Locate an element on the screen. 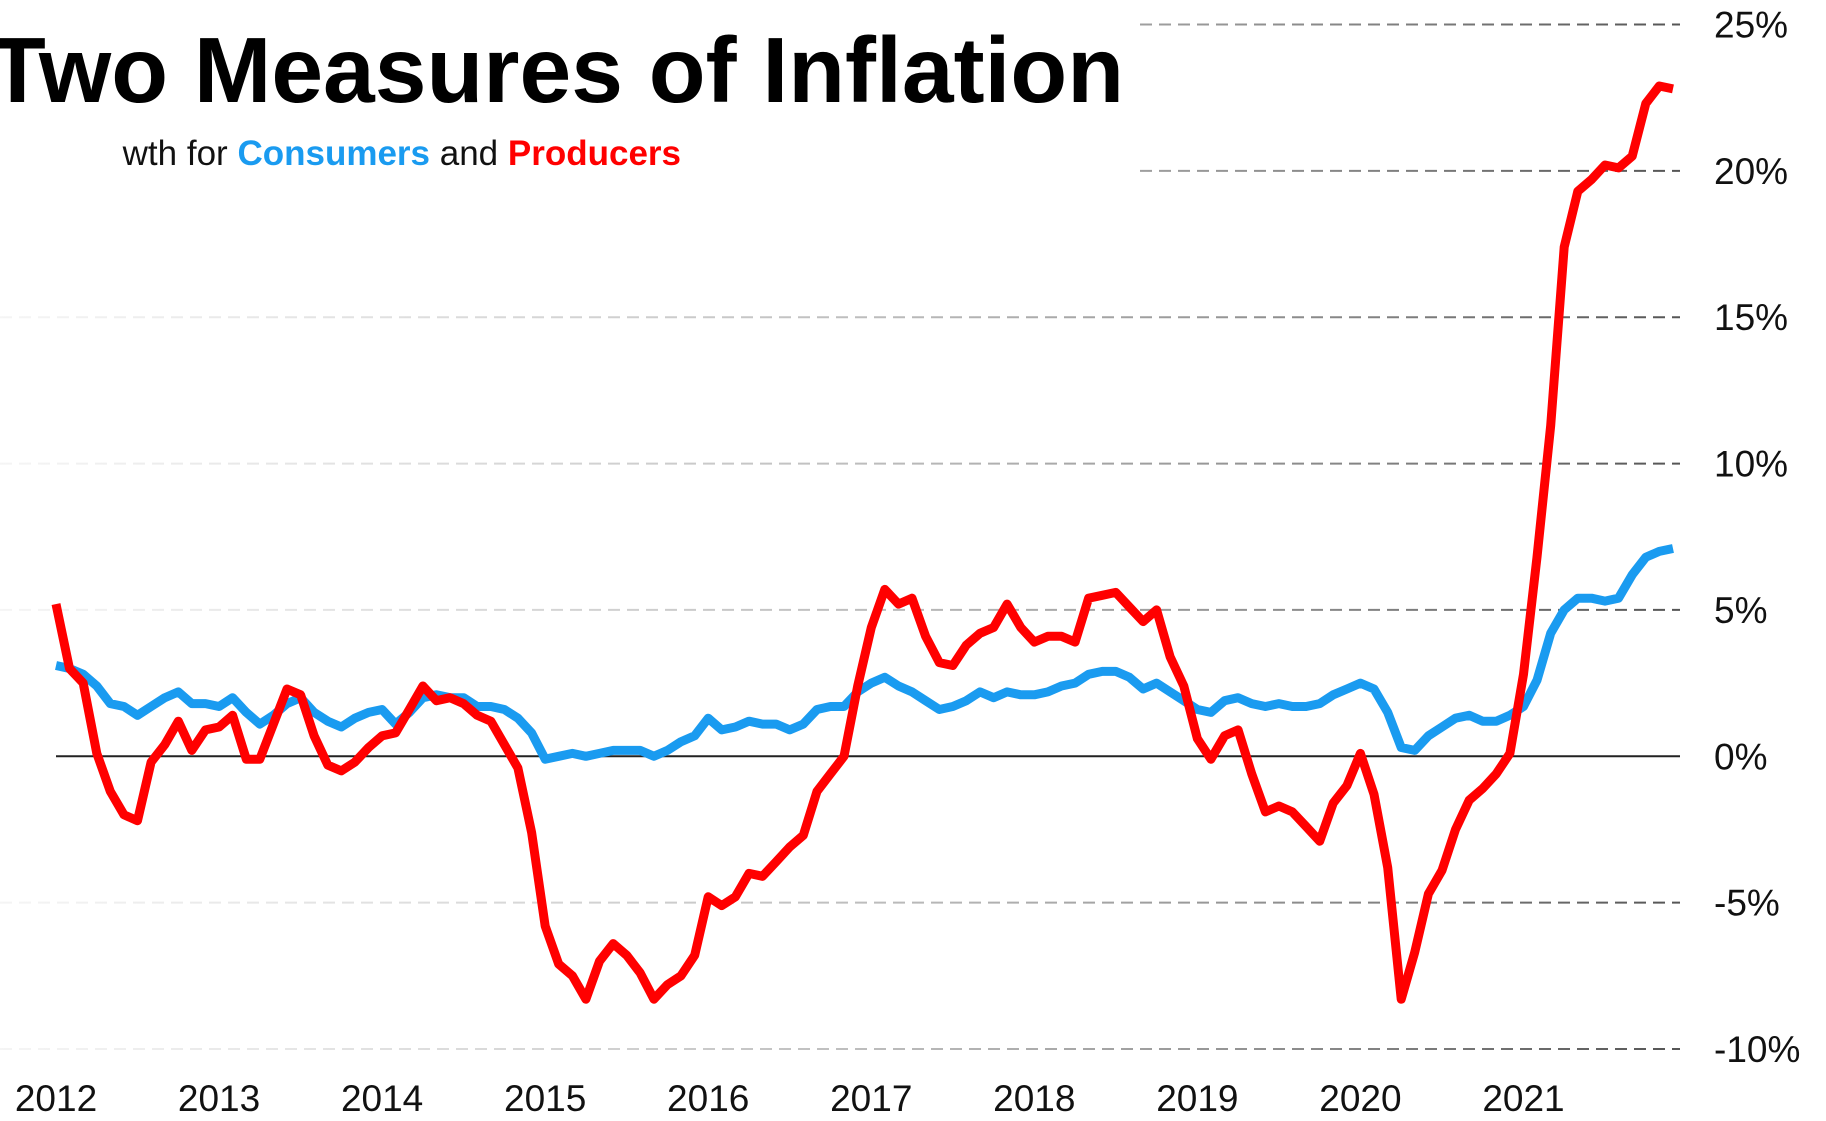 This screenshot has width=1826, height=1121. x-tick-label: 2019 is located at coordinates (1197, 1098).